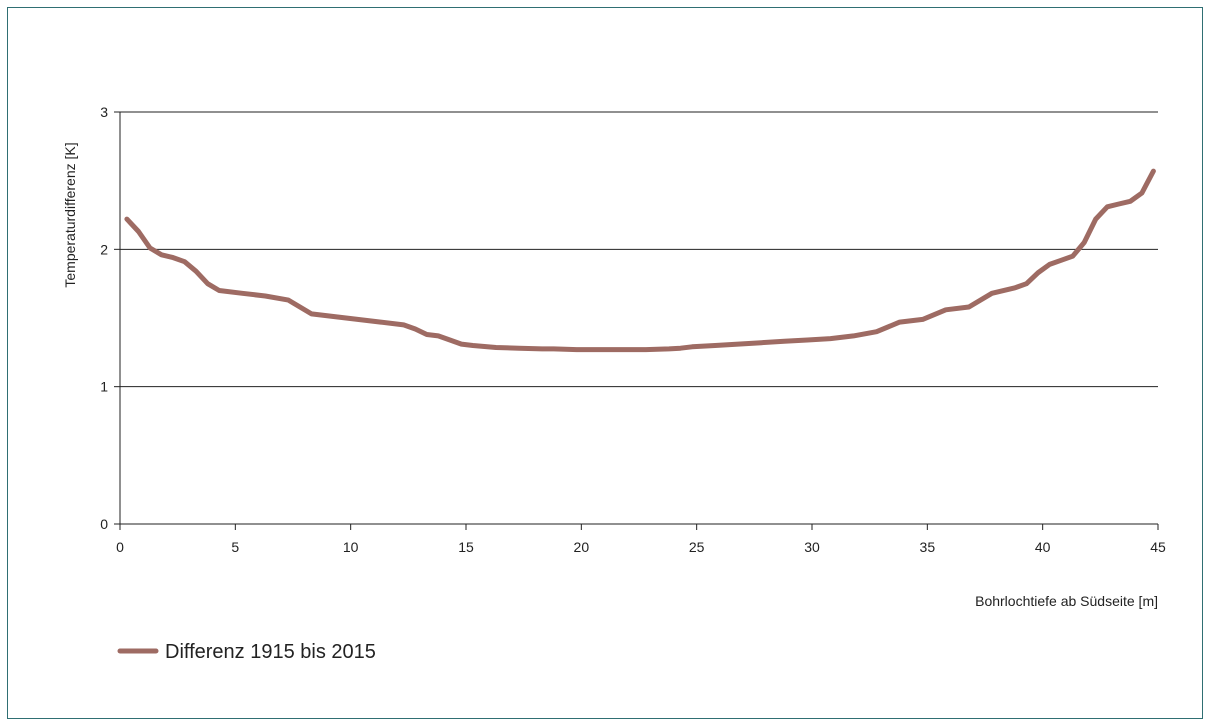 Image resolution: width=1213 pixels, height=722 pixels. I want to click on legend: Differenz 1915 bis 2015, so click(246, 652).